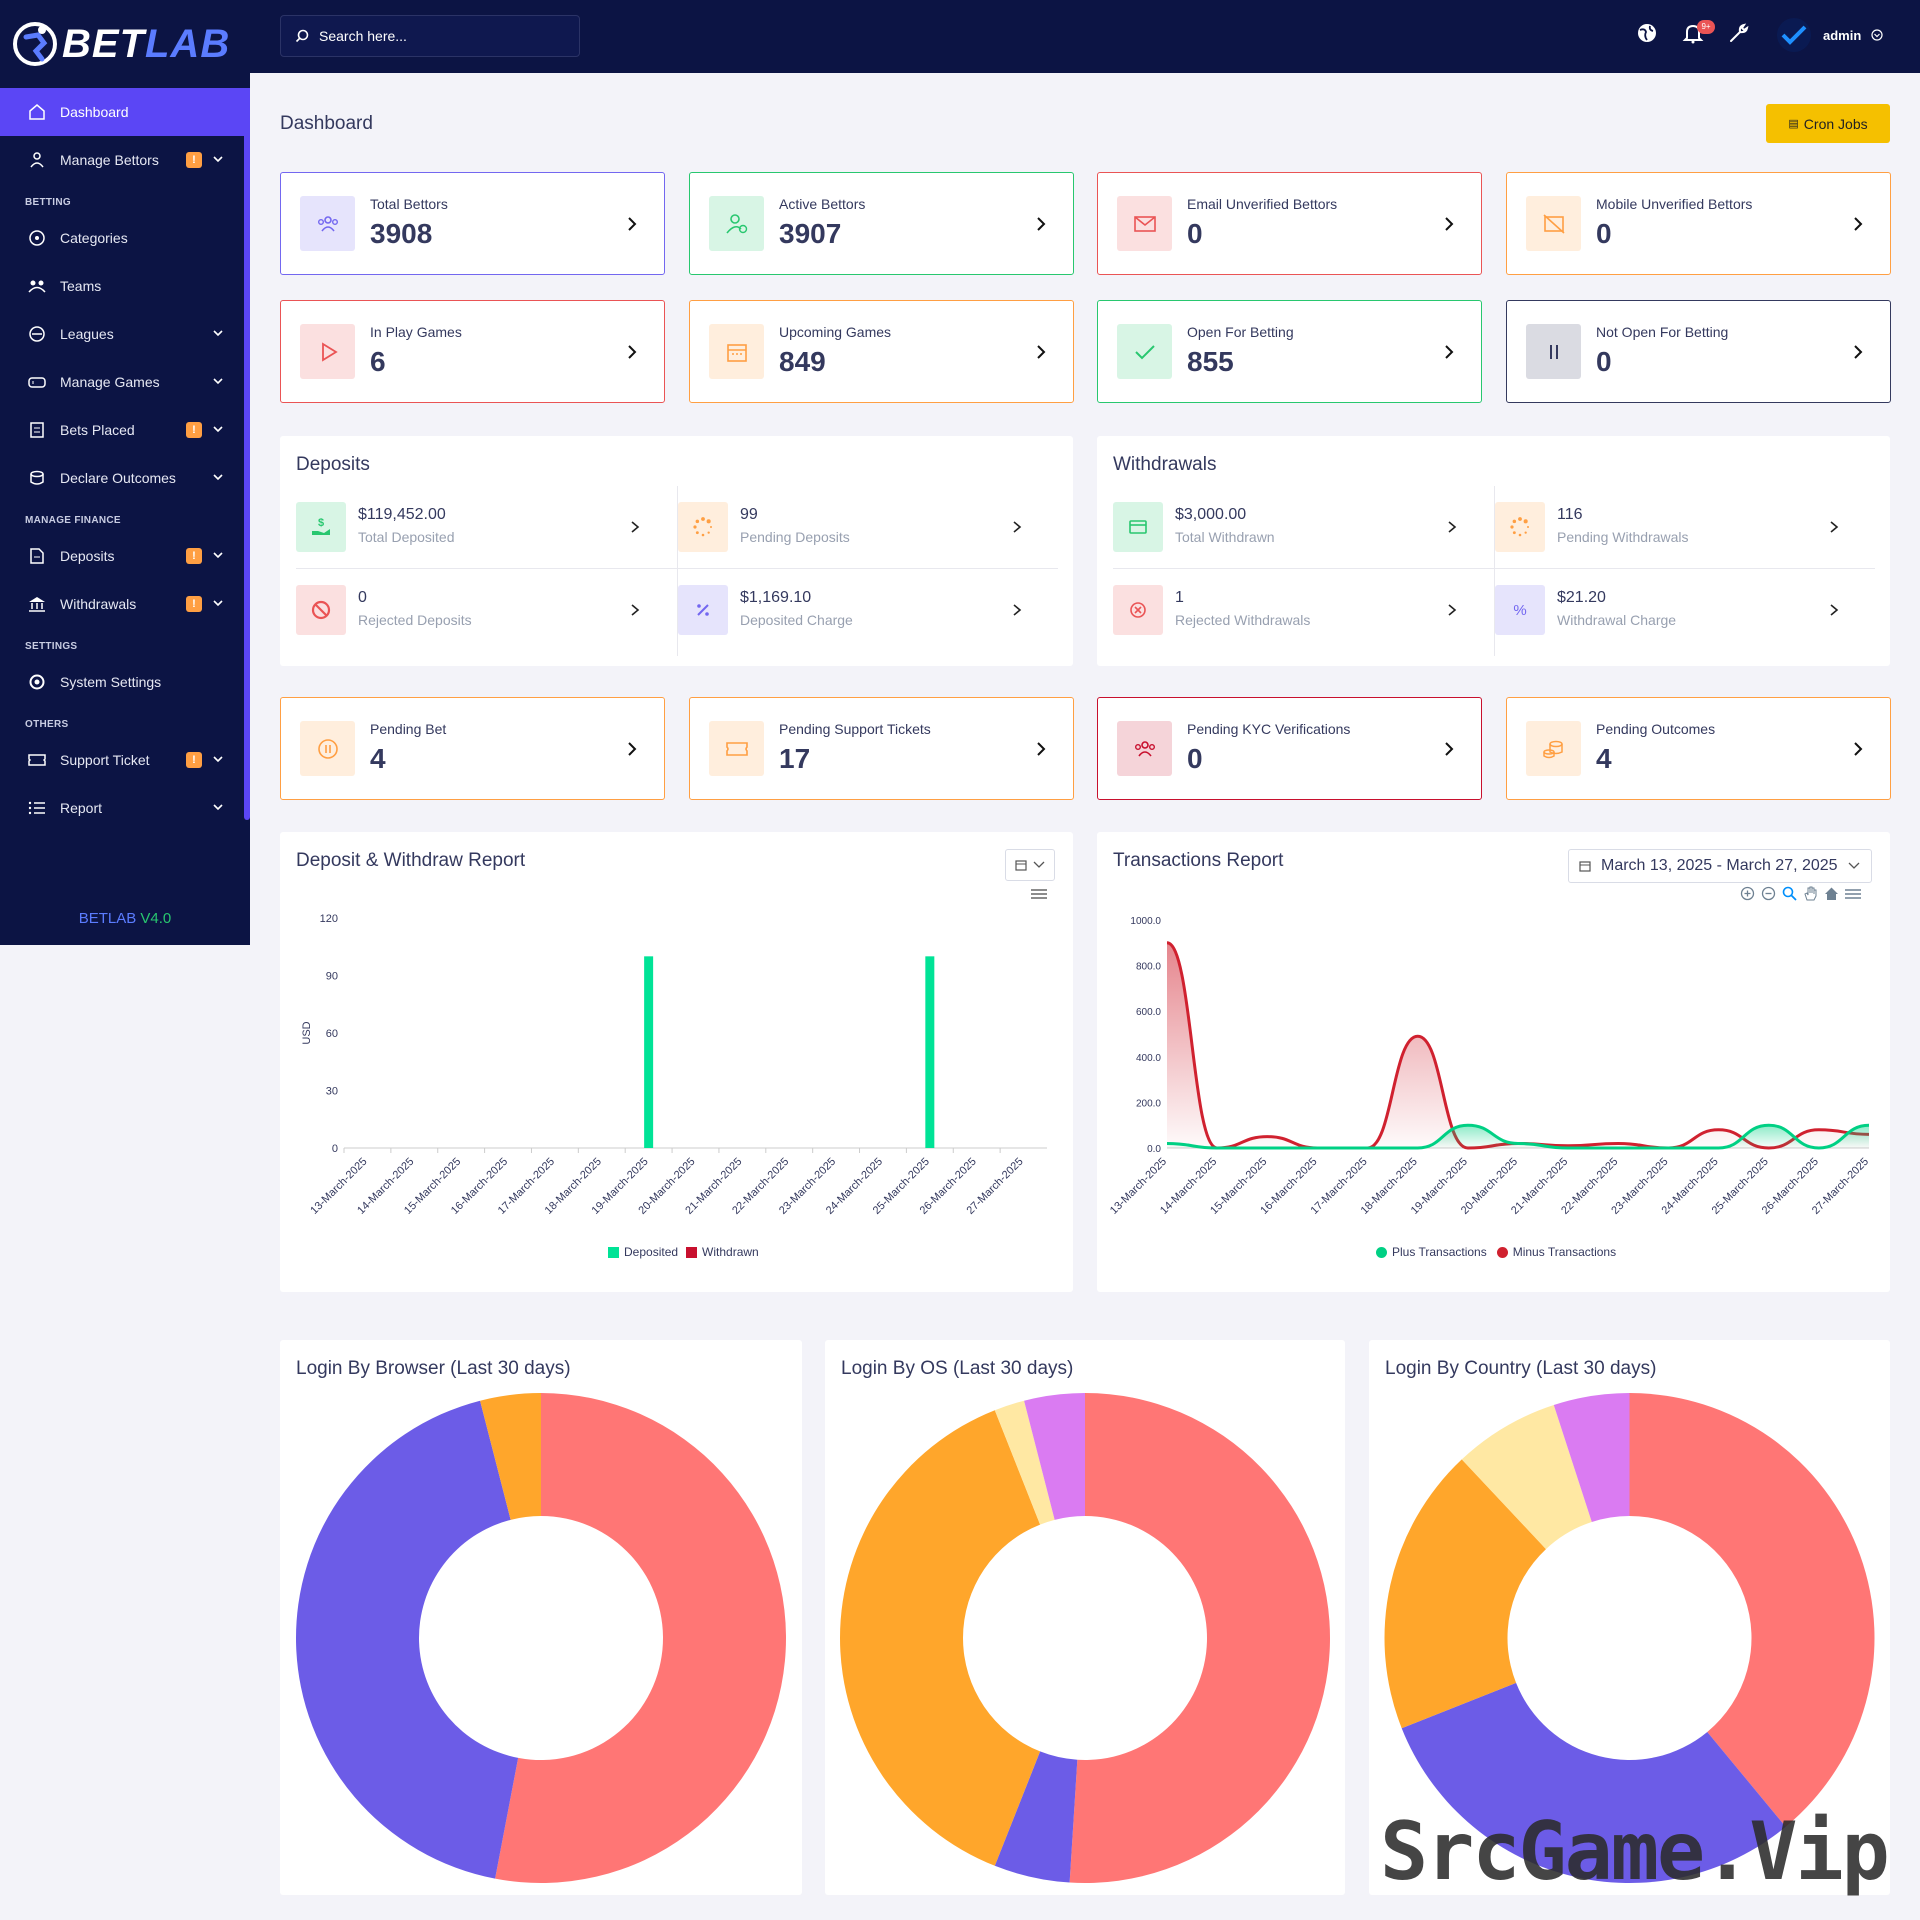 This screenshot has width=1920, height=1920. Describe the element at coordinates (1789, 893) in the screenshot. I see `magnifier-icon` at that location.